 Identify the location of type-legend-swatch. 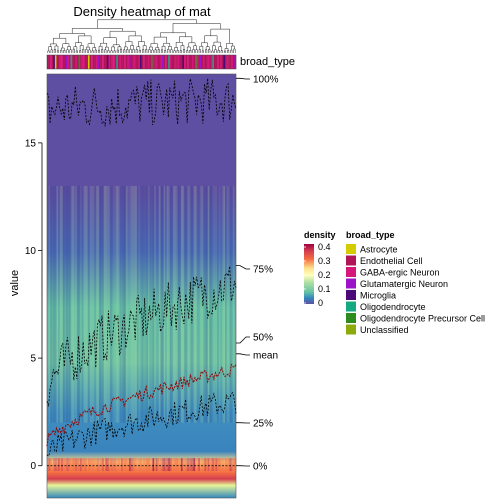
(351, 283).